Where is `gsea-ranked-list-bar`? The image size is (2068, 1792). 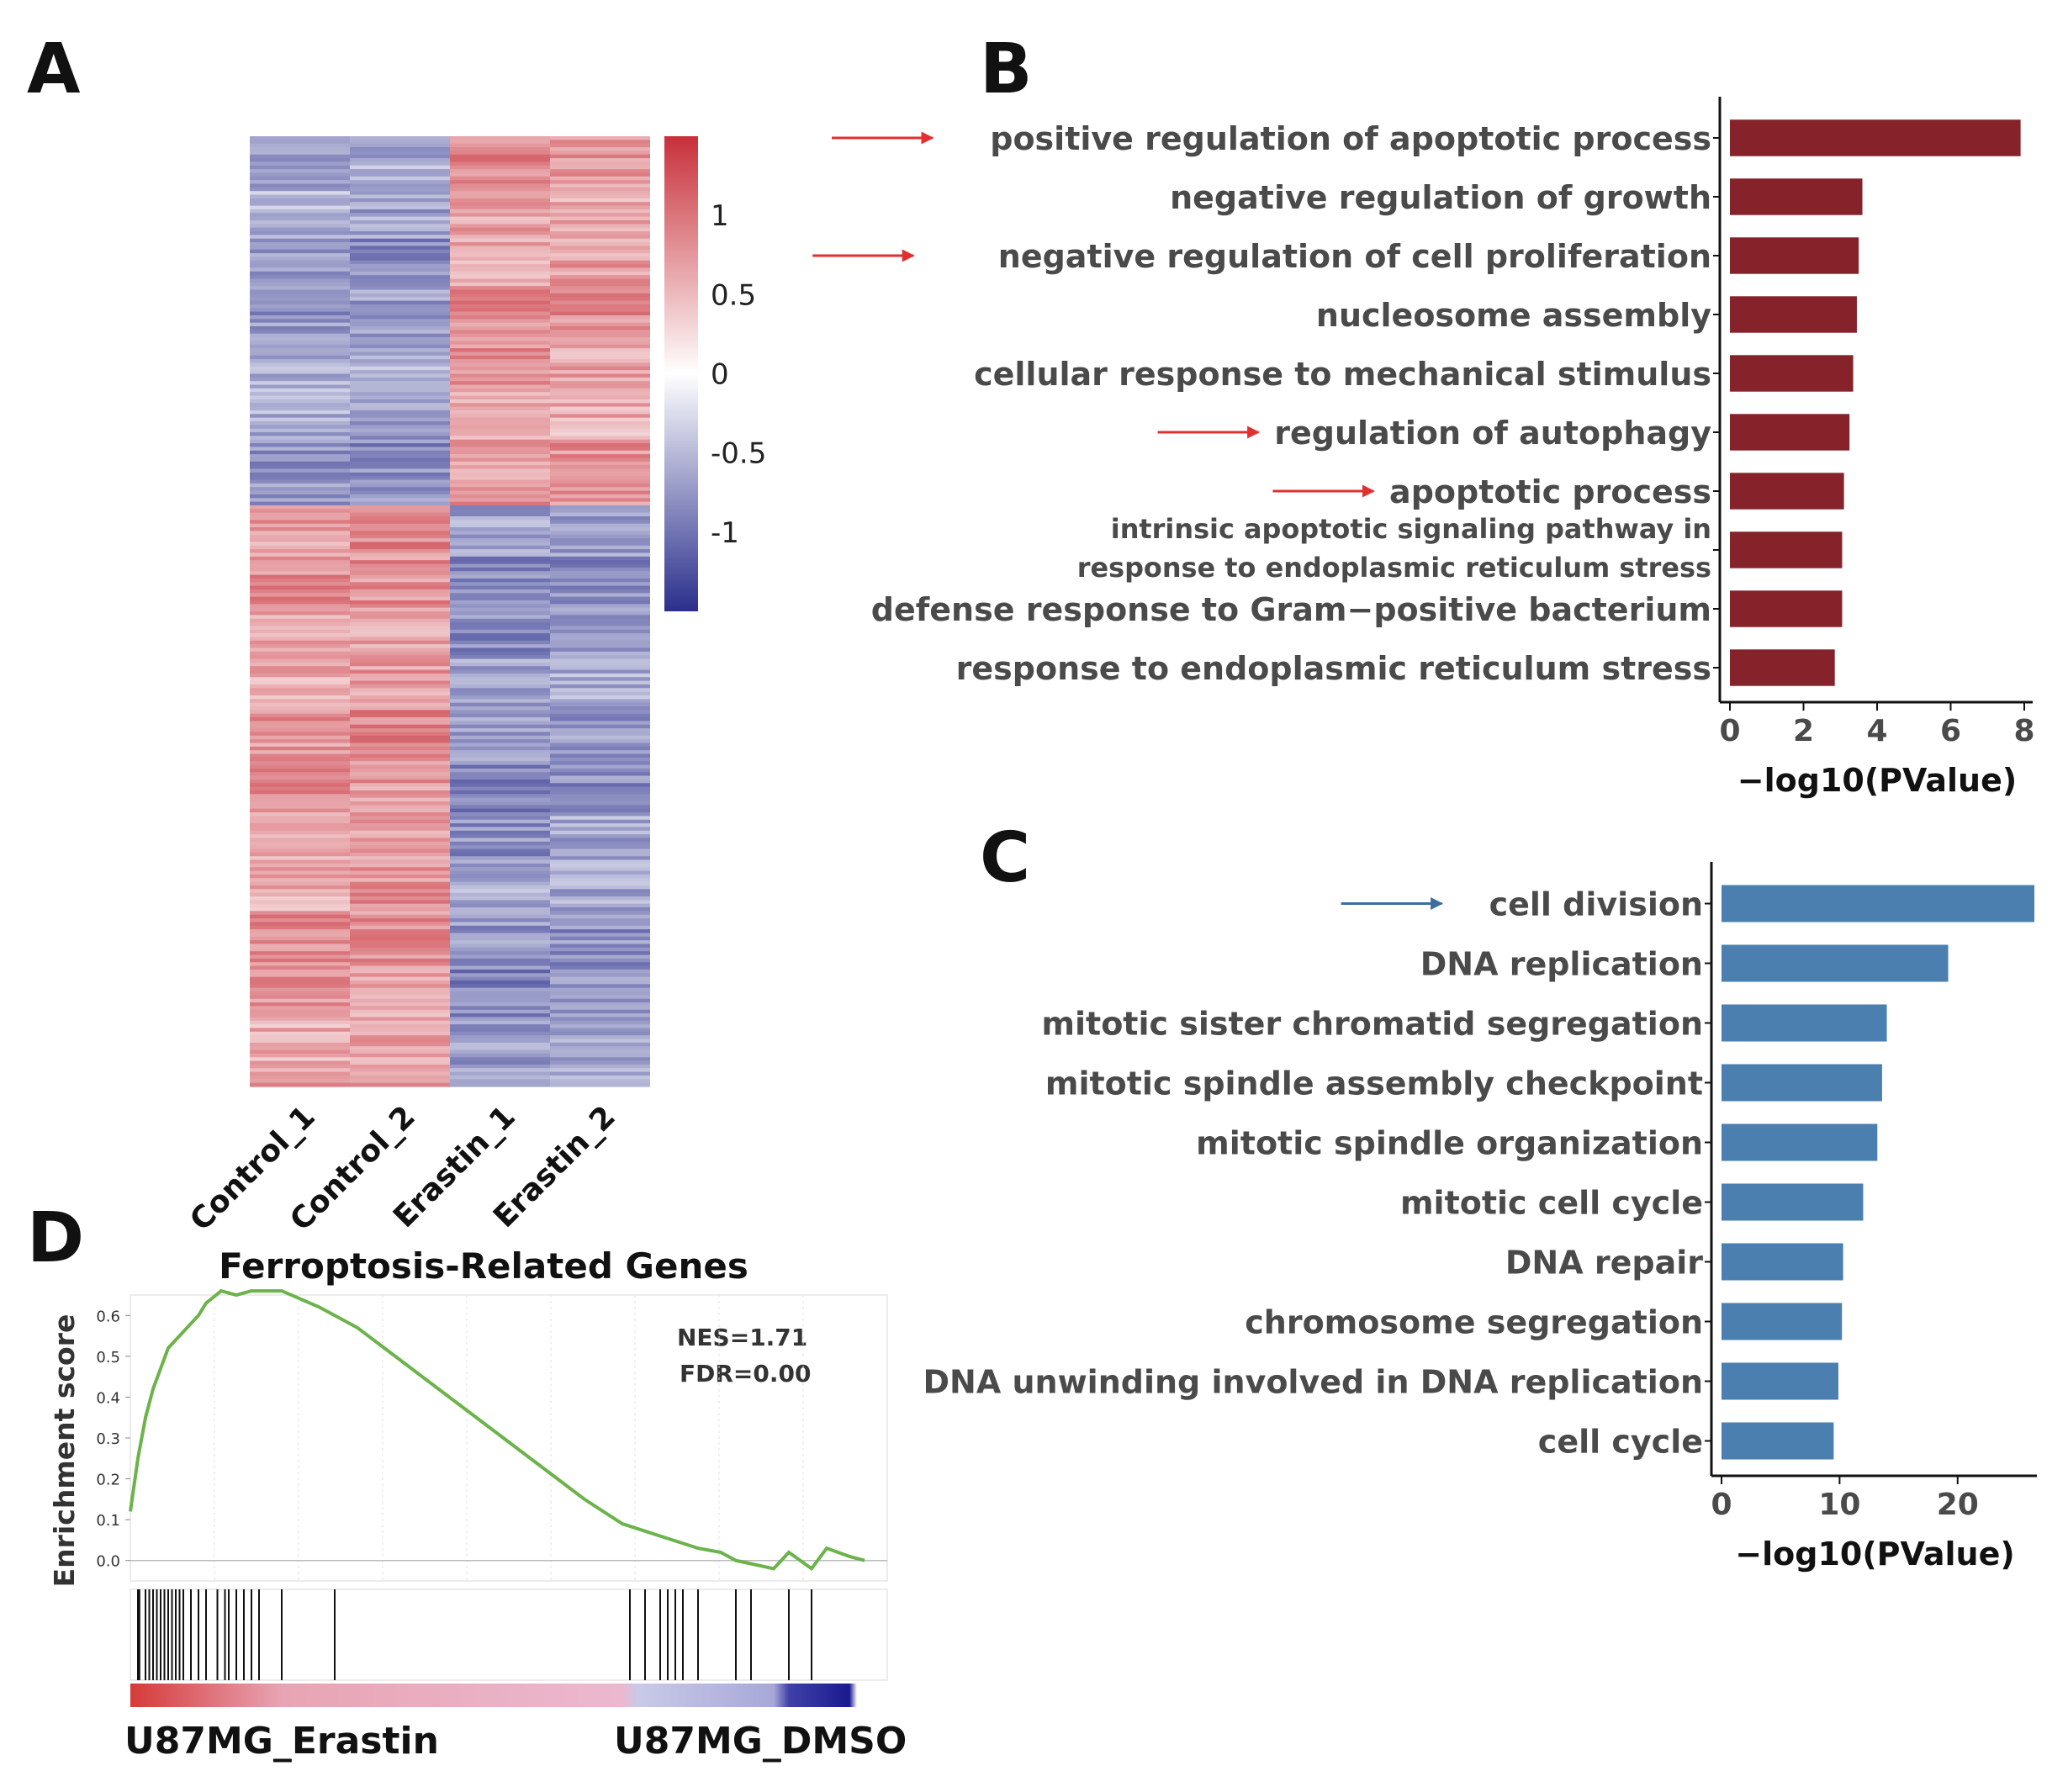
gsea-ranked-list-bar is located at coordinates (508, 1696).